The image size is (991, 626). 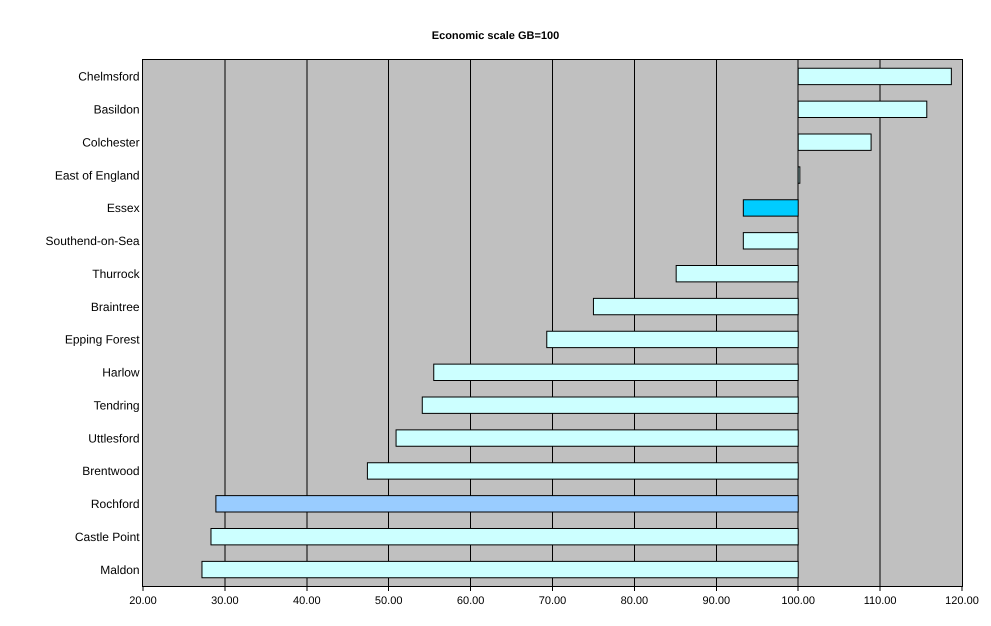 What do you see at coordinates (880, 601) in the screenshot?
I see `x-tick-label: 110.00` at bounding box center [880, 601].